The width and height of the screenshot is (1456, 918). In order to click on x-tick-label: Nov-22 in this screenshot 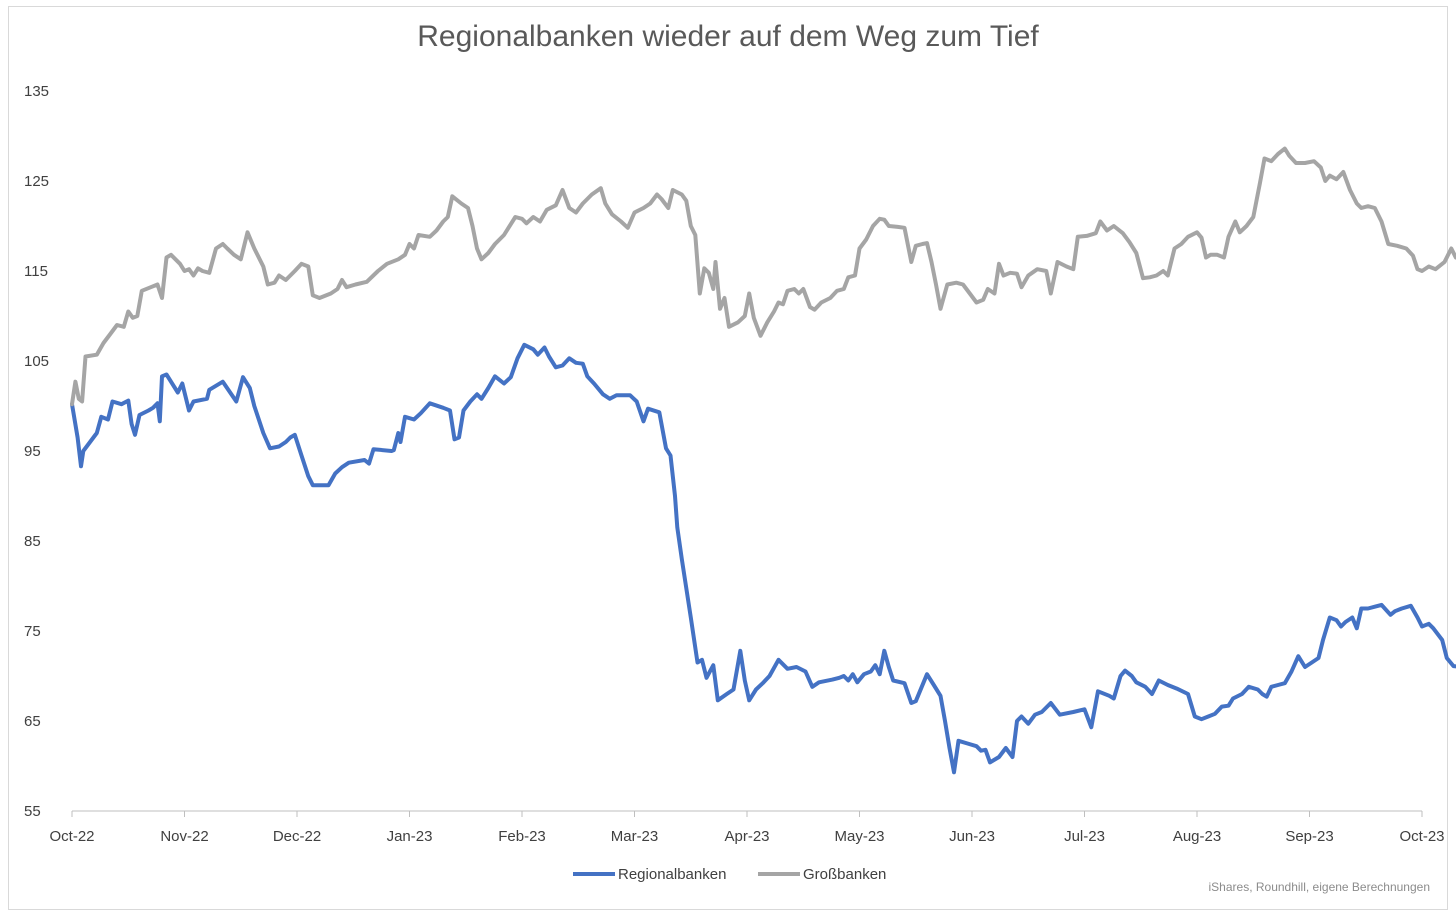, I will do `click(184, 836)`.